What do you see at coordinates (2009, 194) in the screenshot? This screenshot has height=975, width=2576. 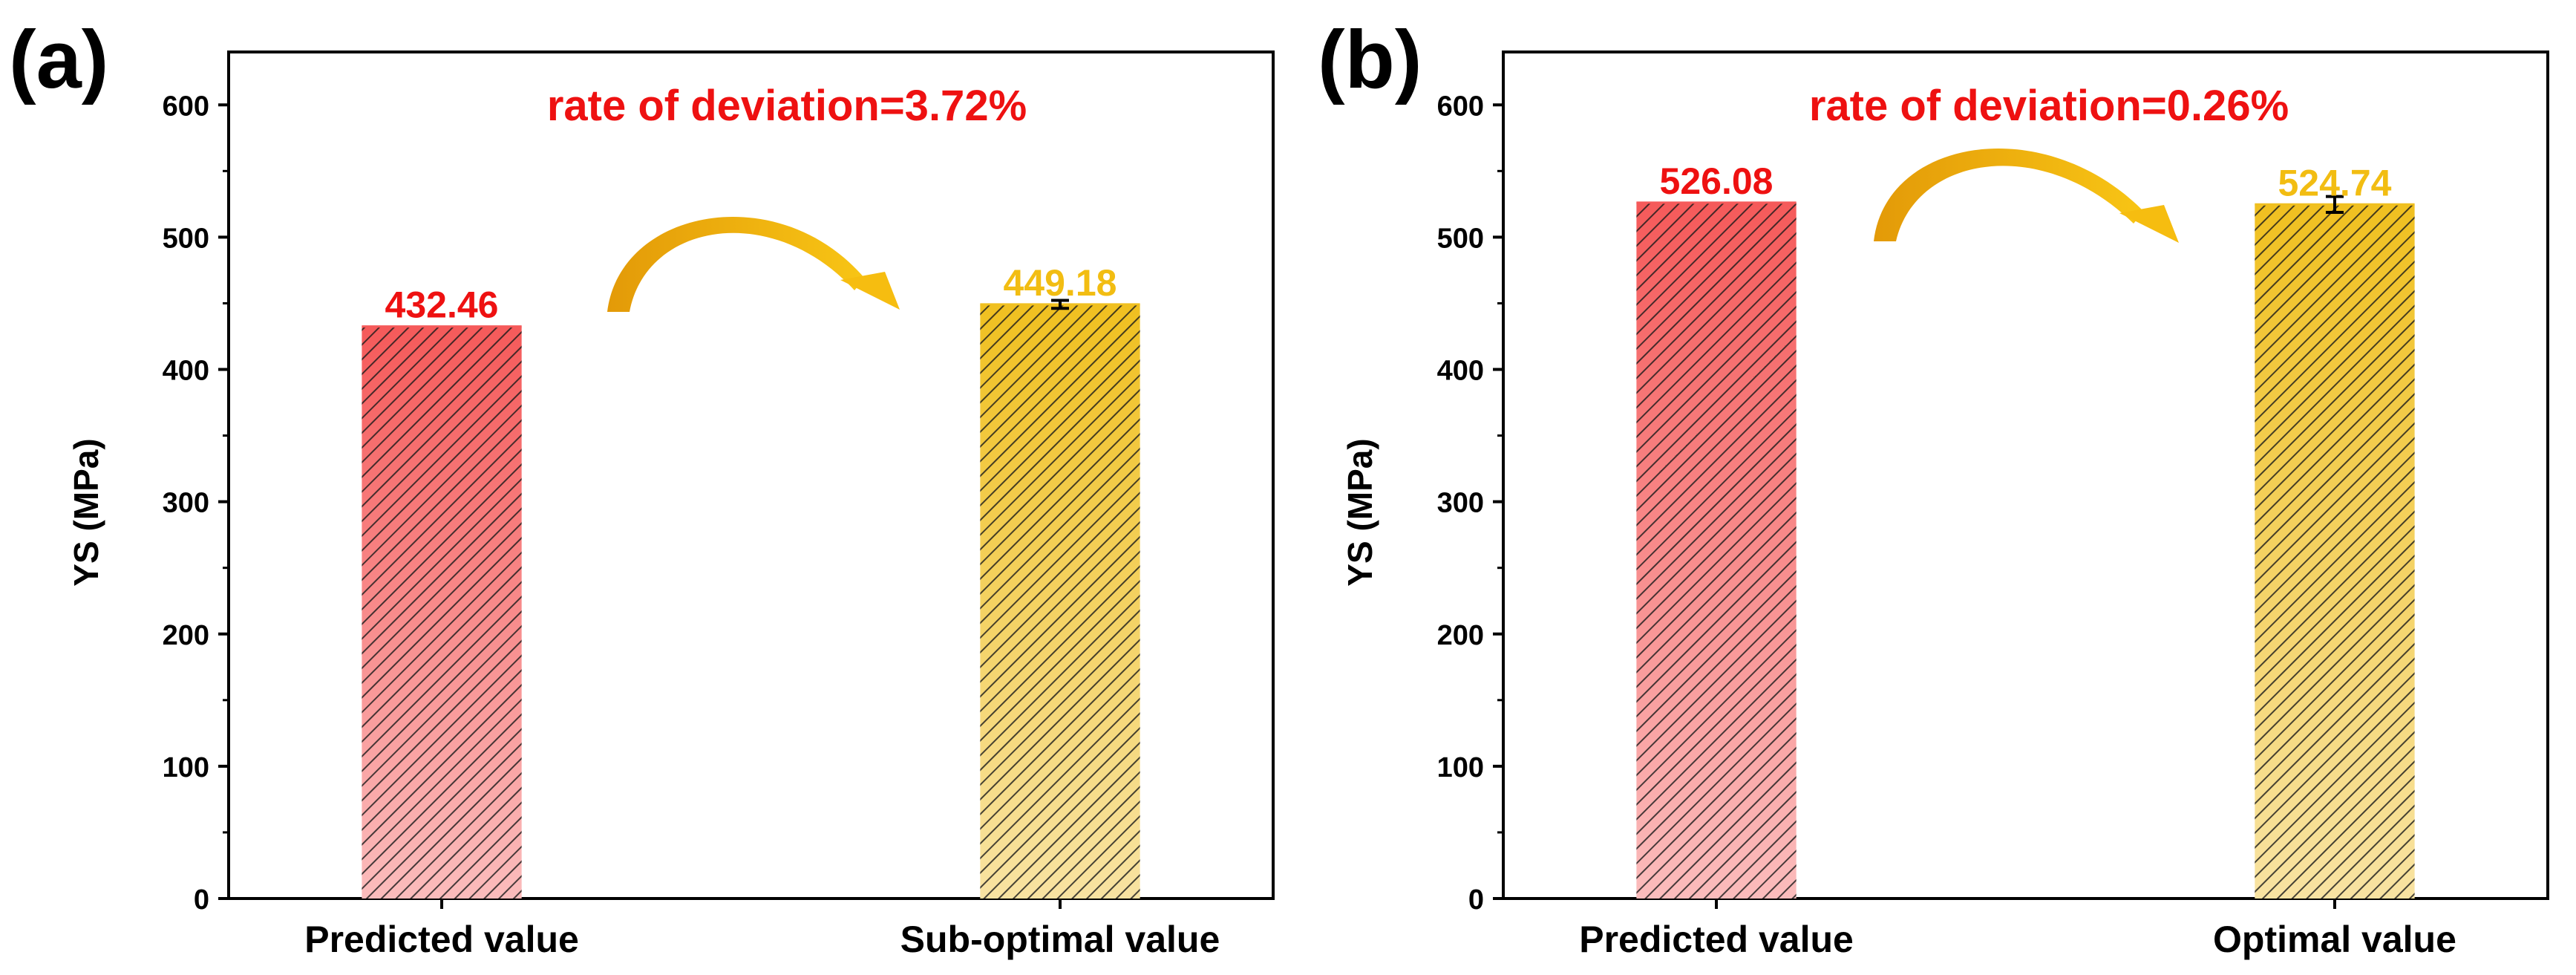 I see `panel-b-arrow-body` at bounding box center [2009, 194].